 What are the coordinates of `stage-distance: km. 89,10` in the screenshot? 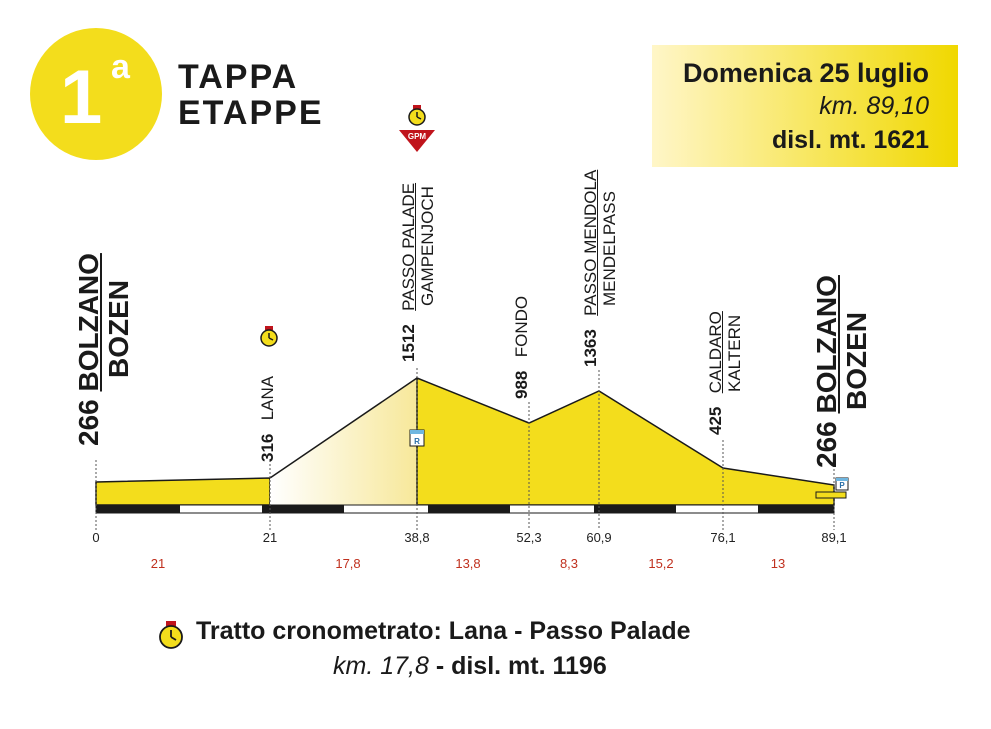 It's located at (874, 106).